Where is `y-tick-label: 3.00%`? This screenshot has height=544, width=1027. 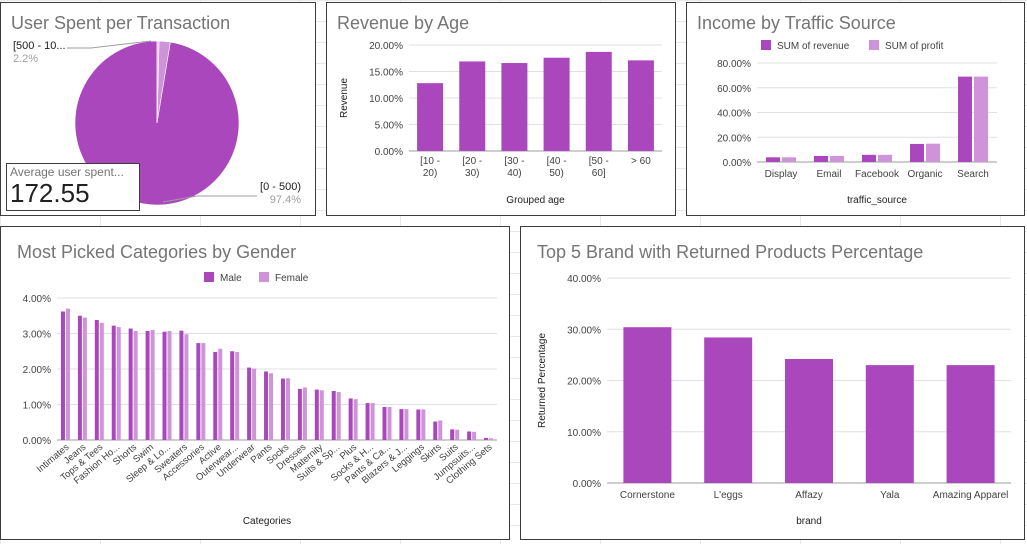 y-tick-label: 3.00% is located at coordinates (37, 335).